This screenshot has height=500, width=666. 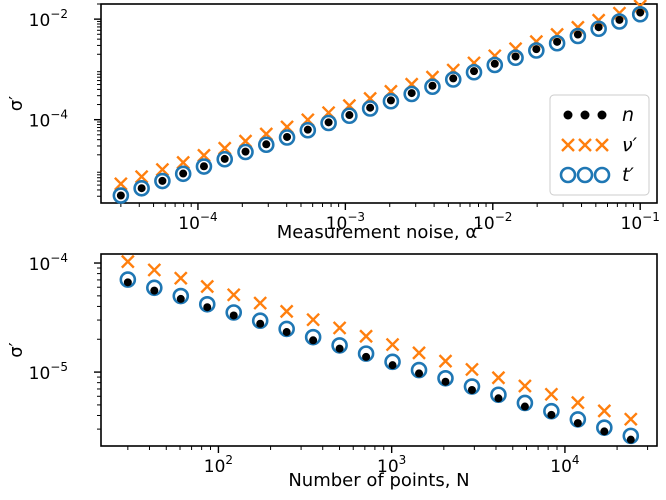 What do you see at coordinates (229, 460) in the screenshot?
I see `x-tick-label-exponent: 2` at bounding box center [229, 460].